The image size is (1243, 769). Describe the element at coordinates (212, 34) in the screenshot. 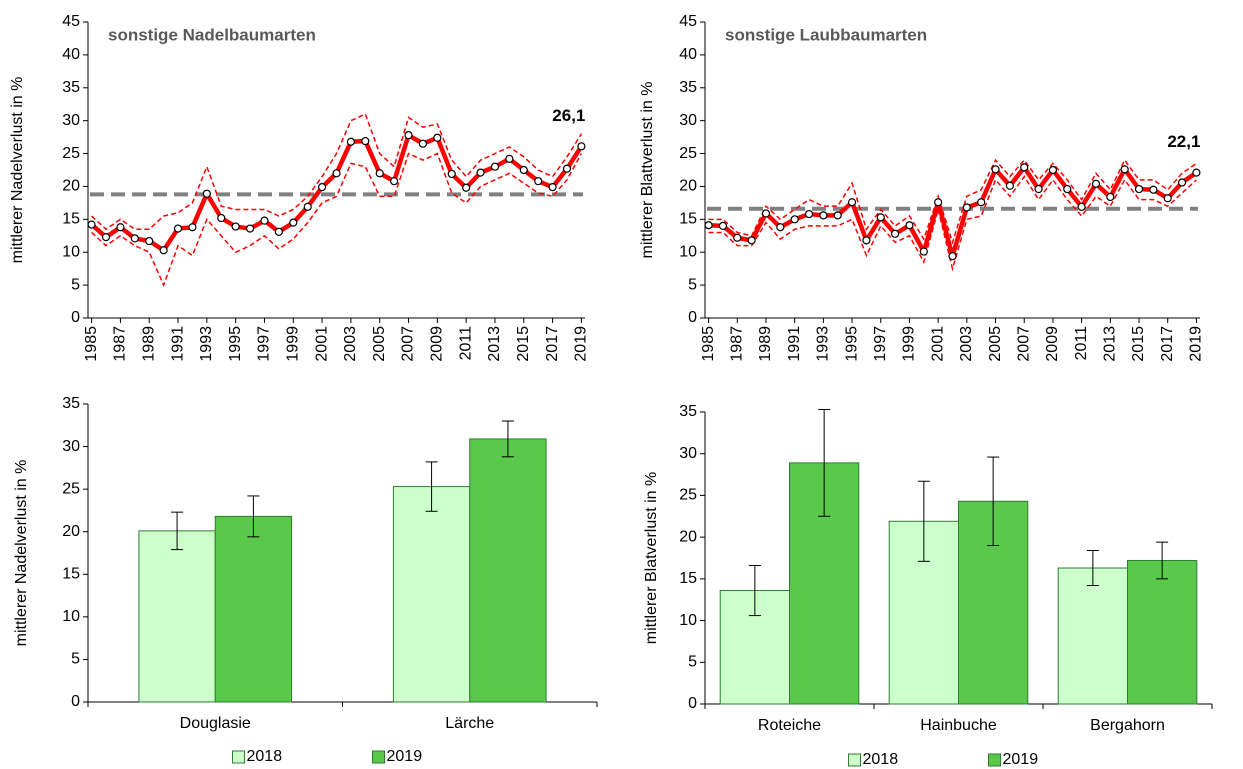

I see `panel-title: sonstige Nadelbaumarten` at that location.